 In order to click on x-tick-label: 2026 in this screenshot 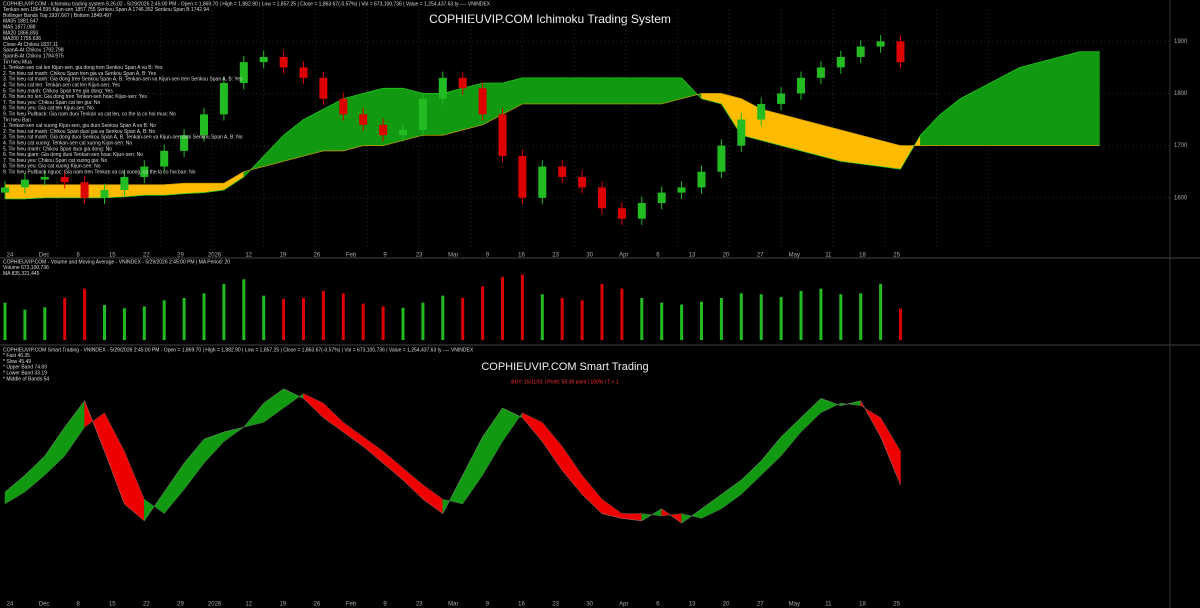, I will do `click(215, 605)`.